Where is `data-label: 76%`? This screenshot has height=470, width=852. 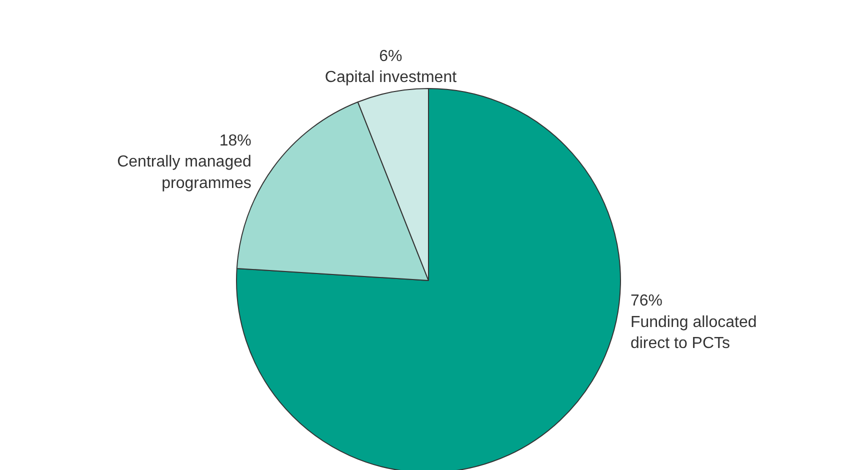
data-label: 76% is located at coordinates (646, 301).